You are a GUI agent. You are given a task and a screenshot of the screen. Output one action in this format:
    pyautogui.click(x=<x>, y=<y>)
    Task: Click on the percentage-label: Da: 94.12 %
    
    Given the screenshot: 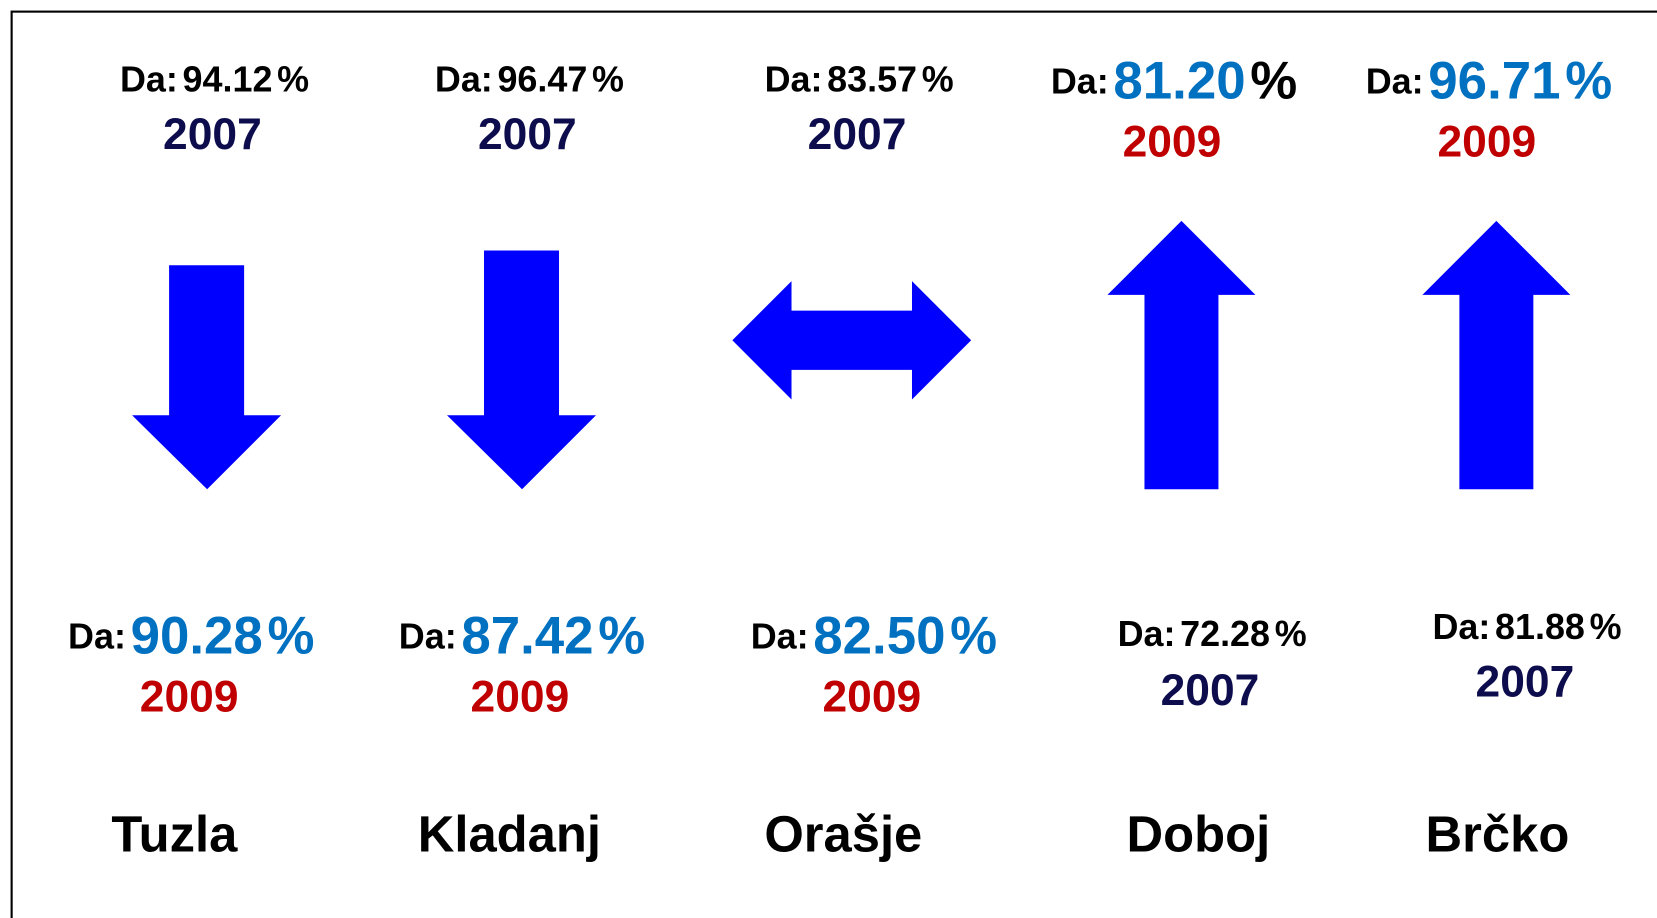 What is the action you would take?
    pyautogui.click(x=214, y=79)
    